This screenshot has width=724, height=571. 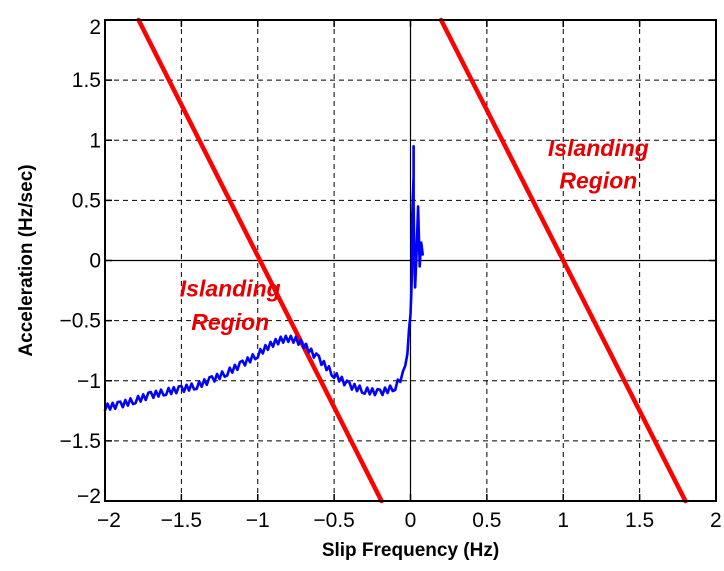 I want to click on x-tick-label: −2, so click(x=109, y=520).